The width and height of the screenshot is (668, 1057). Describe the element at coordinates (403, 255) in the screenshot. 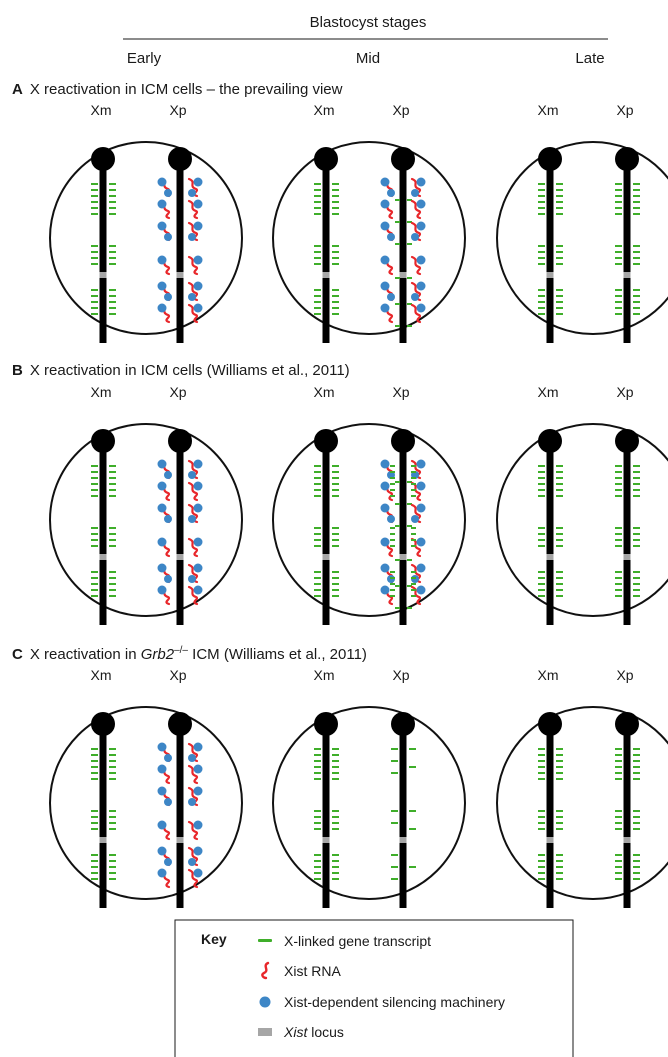

I see `xp-chromosome-arm` at that location.